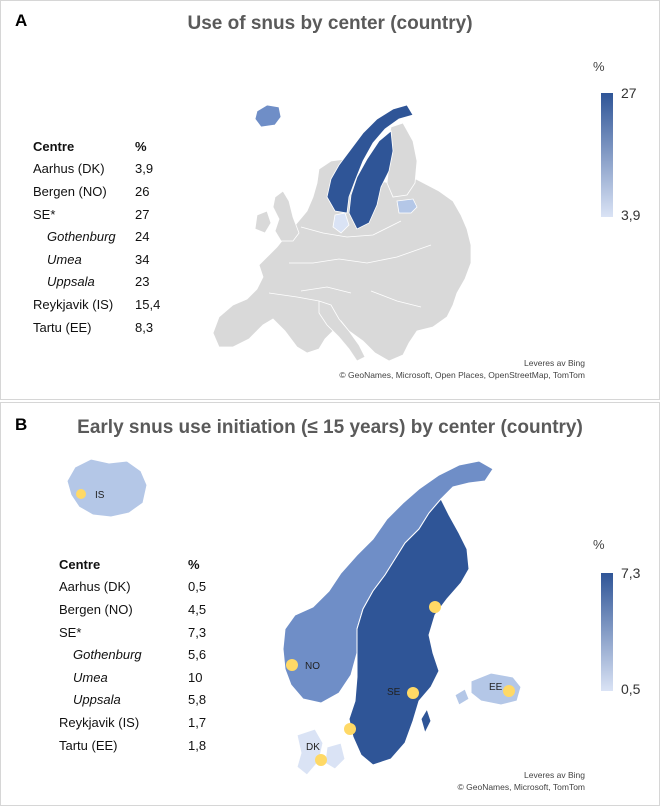 The width and height of the screenshot is (660, 806). I want to click on table-row: Umea 34, so click(96, 259).